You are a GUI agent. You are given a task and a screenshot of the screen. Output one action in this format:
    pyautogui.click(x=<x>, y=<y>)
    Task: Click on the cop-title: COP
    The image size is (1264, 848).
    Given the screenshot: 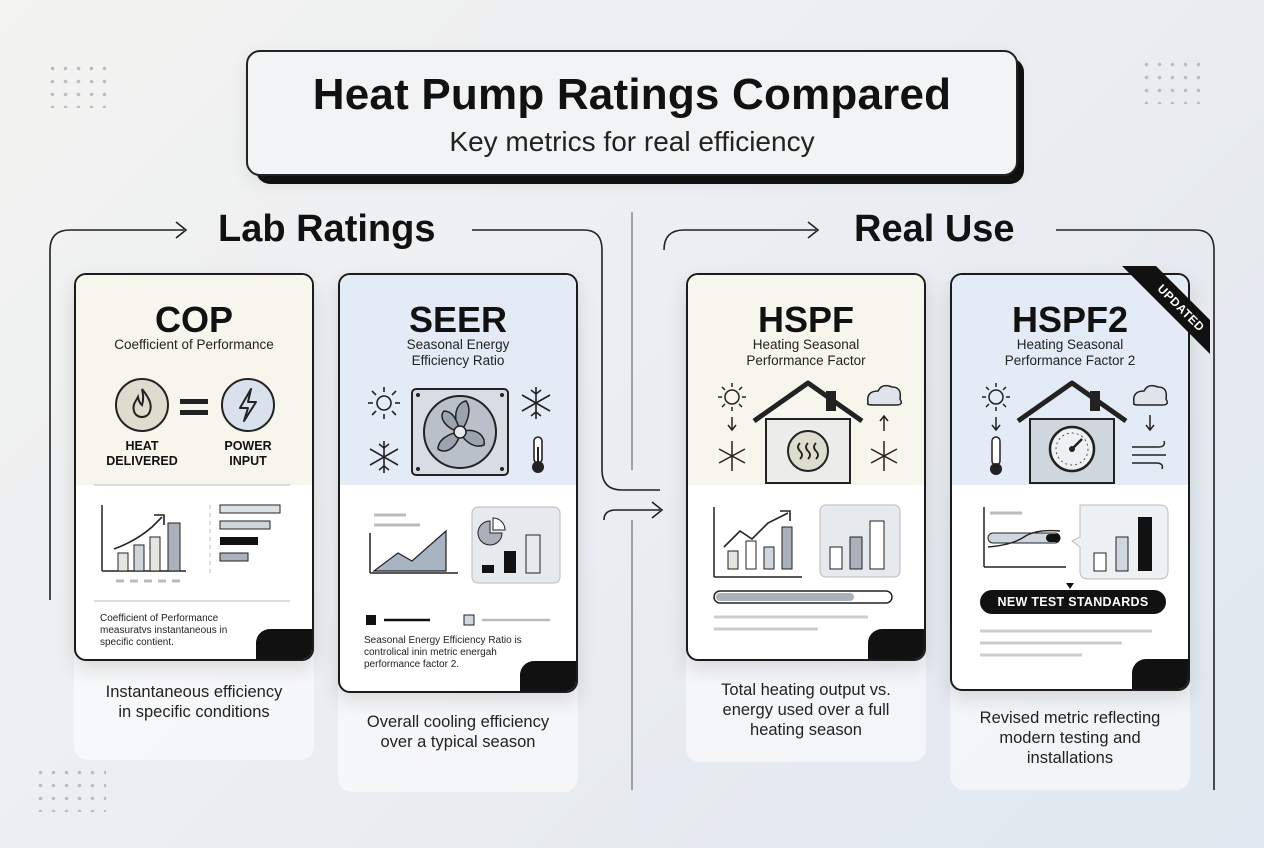 What is the action you would take?
    pyautogui.click(x=193, y=319)
    